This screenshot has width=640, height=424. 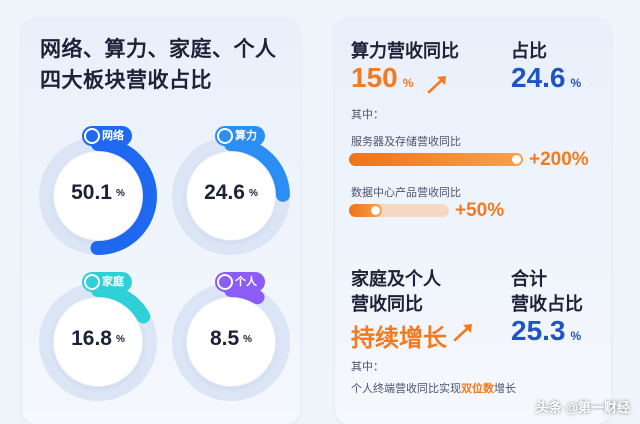 What do you see at coordinates (433, 389) in the screenshot?
I see `personal-footnote: 个人终端营收同比实现双位数增长` at bounding box center [433, 389].